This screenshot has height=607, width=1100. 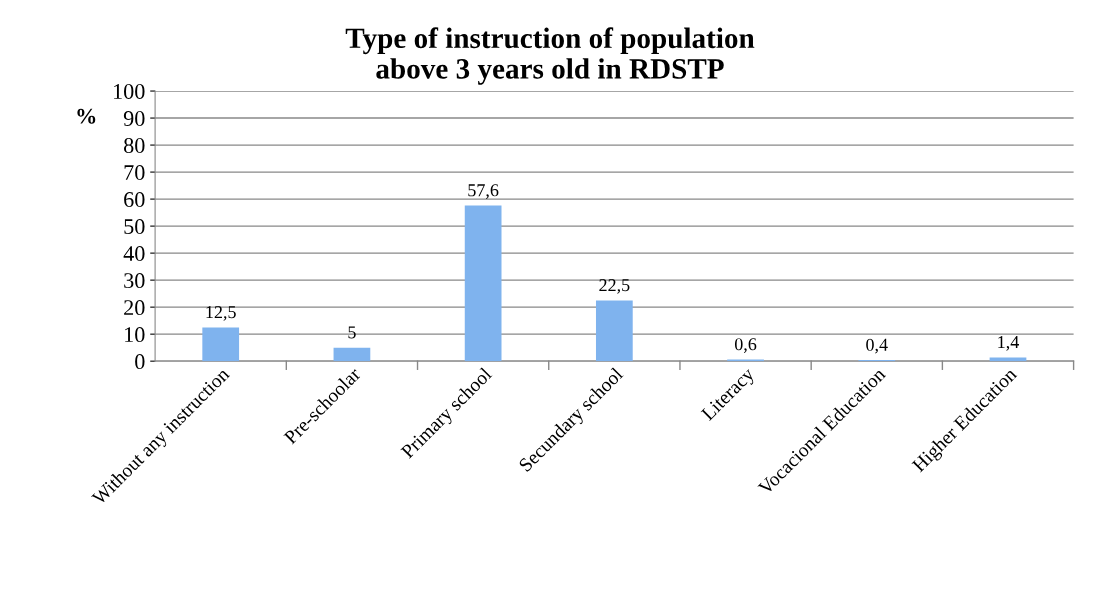 What do you see at coordinates (1008, 343) in the screenshot?
I see `data-label: 1,4` at bounding box center [1008, 343].